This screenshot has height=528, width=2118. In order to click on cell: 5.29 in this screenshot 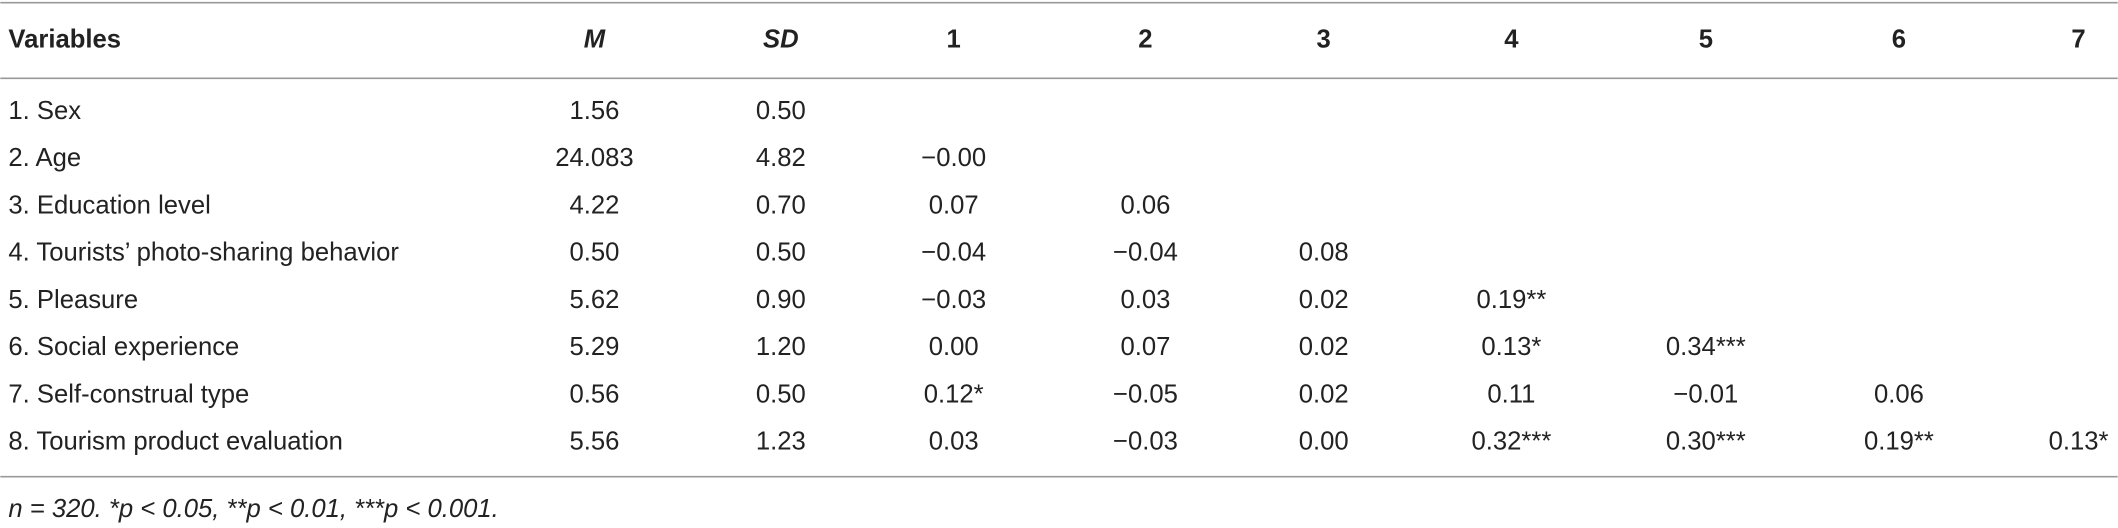, I will do `click(595, 347)`.